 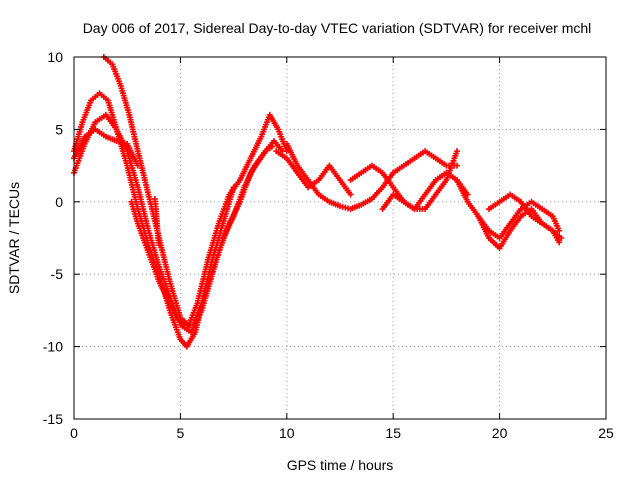 I want to click on y-tick-label: -5, so click(x=57, y=274).